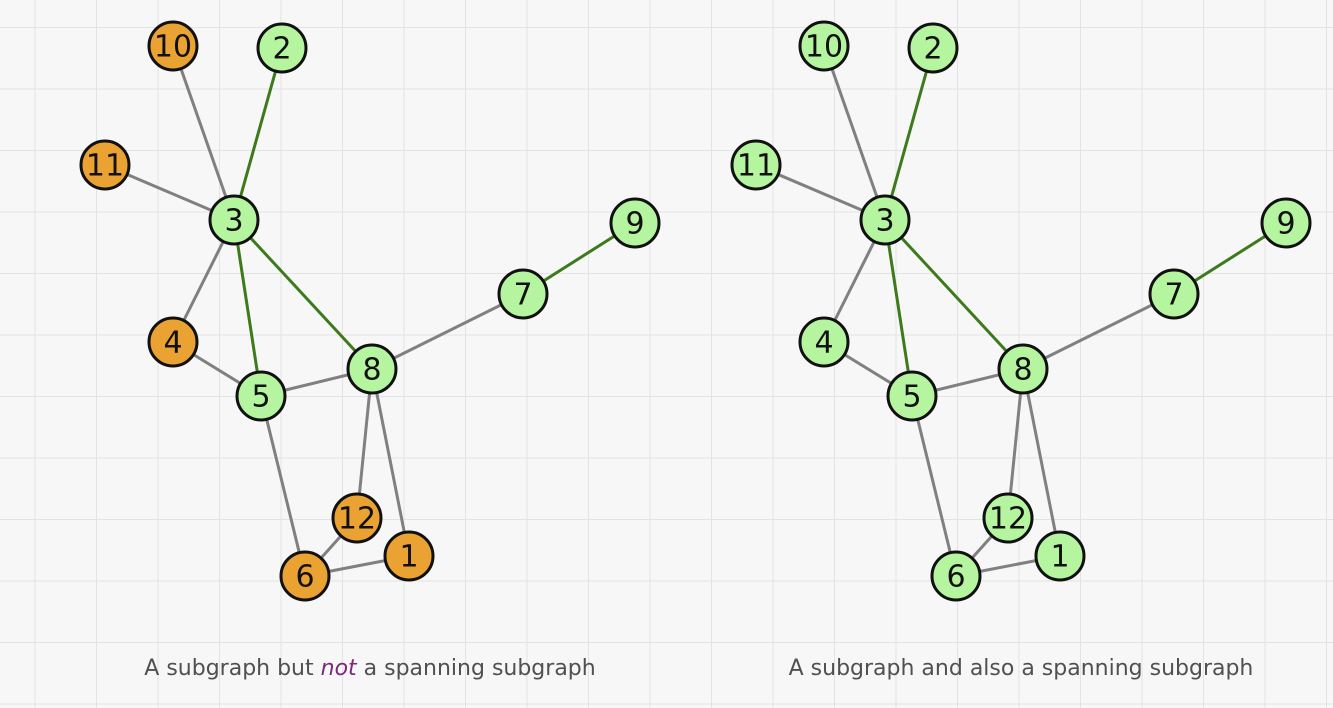  I want to click on caption-left: A subgraph but not a spanning subgraph, so click(369, 668).